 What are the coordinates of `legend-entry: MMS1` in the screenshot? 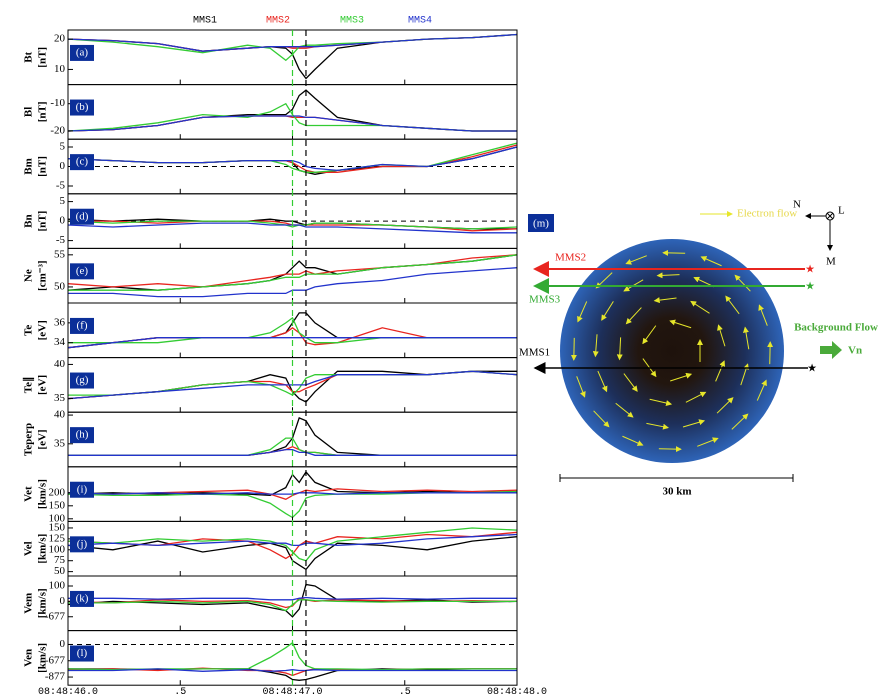 It's located at (205, 21).